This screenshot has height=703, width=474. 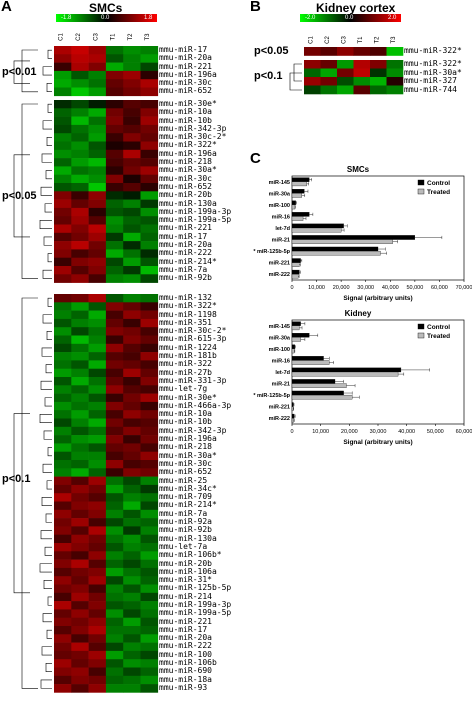 What do you see at coordinates (106, 8) in the screenshot?
I see `heatmap-smcs-title: SMCs` at bounding box center [106, 8].